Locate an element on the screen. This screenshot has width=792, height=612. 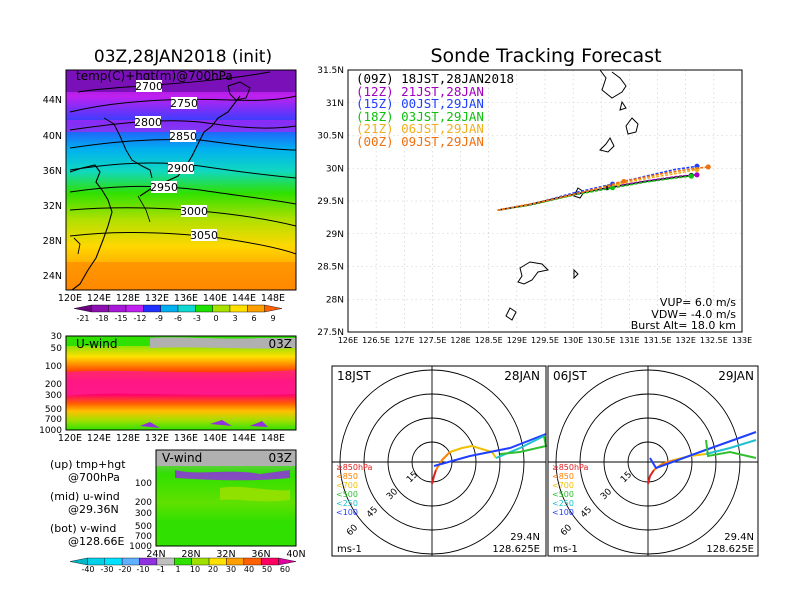
colorbar-label: -12 is located at coordinates (139, 318).